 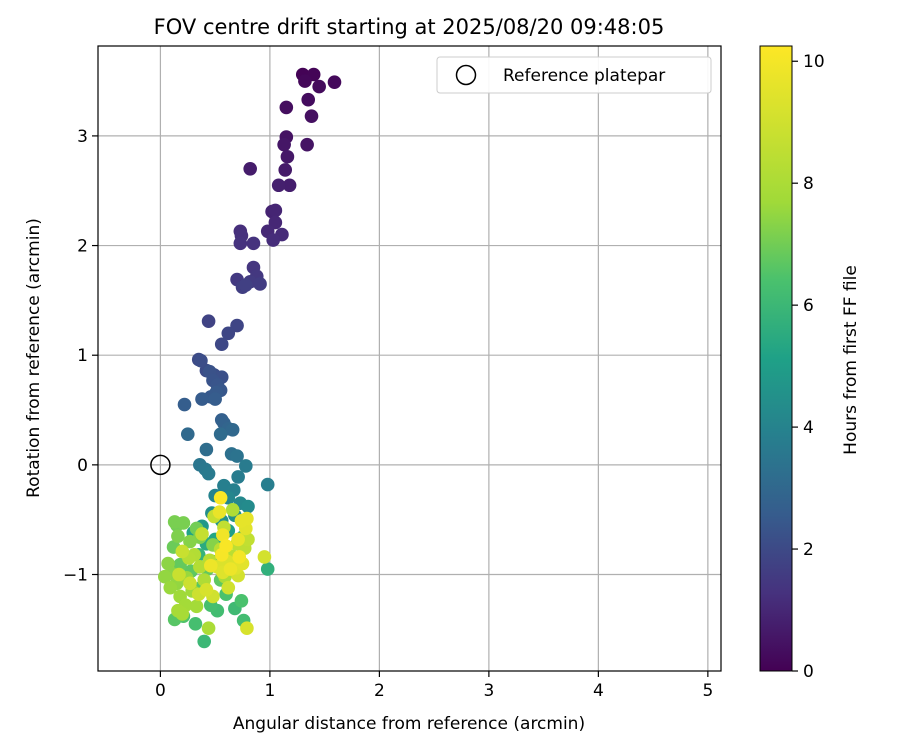 What do you see at coordinates (808, 306) in the screenshot?
I see `colorbar-tick-label: 6` at bounding box center [808, 306].